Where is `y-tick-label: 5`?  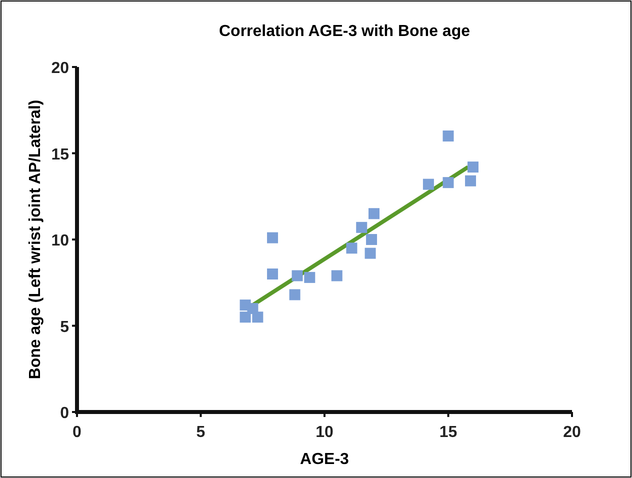
y-tick-label: 5 is located at coordinates (65, 327).